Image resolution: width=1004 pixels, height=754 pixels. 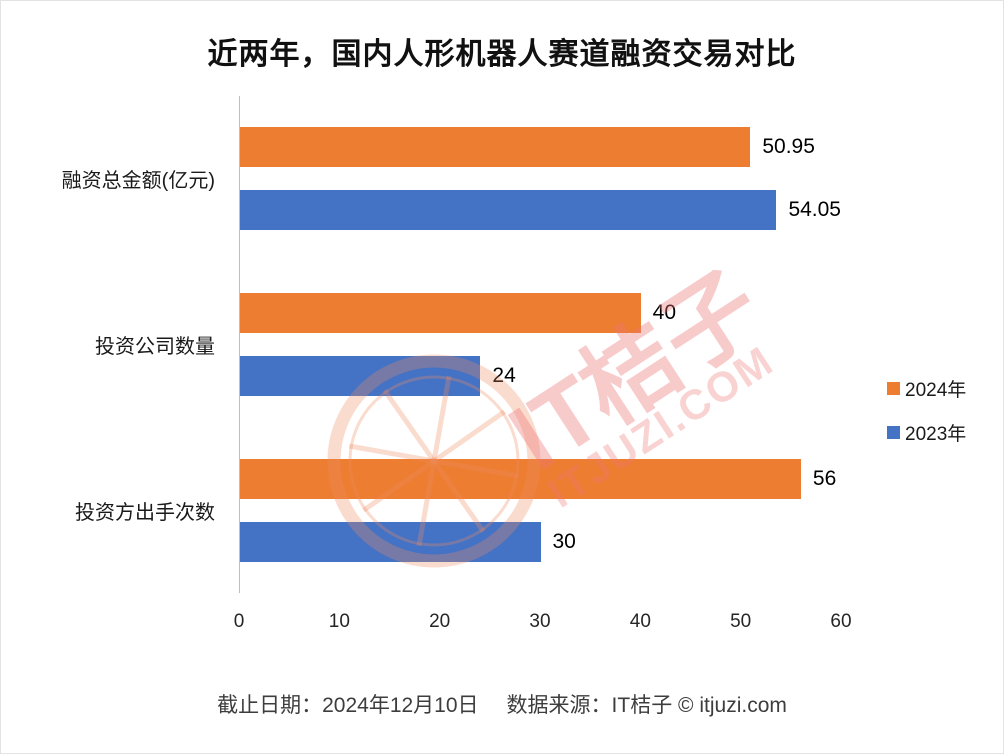 I want to click on value-label: 24, so click(x=504, y=375).